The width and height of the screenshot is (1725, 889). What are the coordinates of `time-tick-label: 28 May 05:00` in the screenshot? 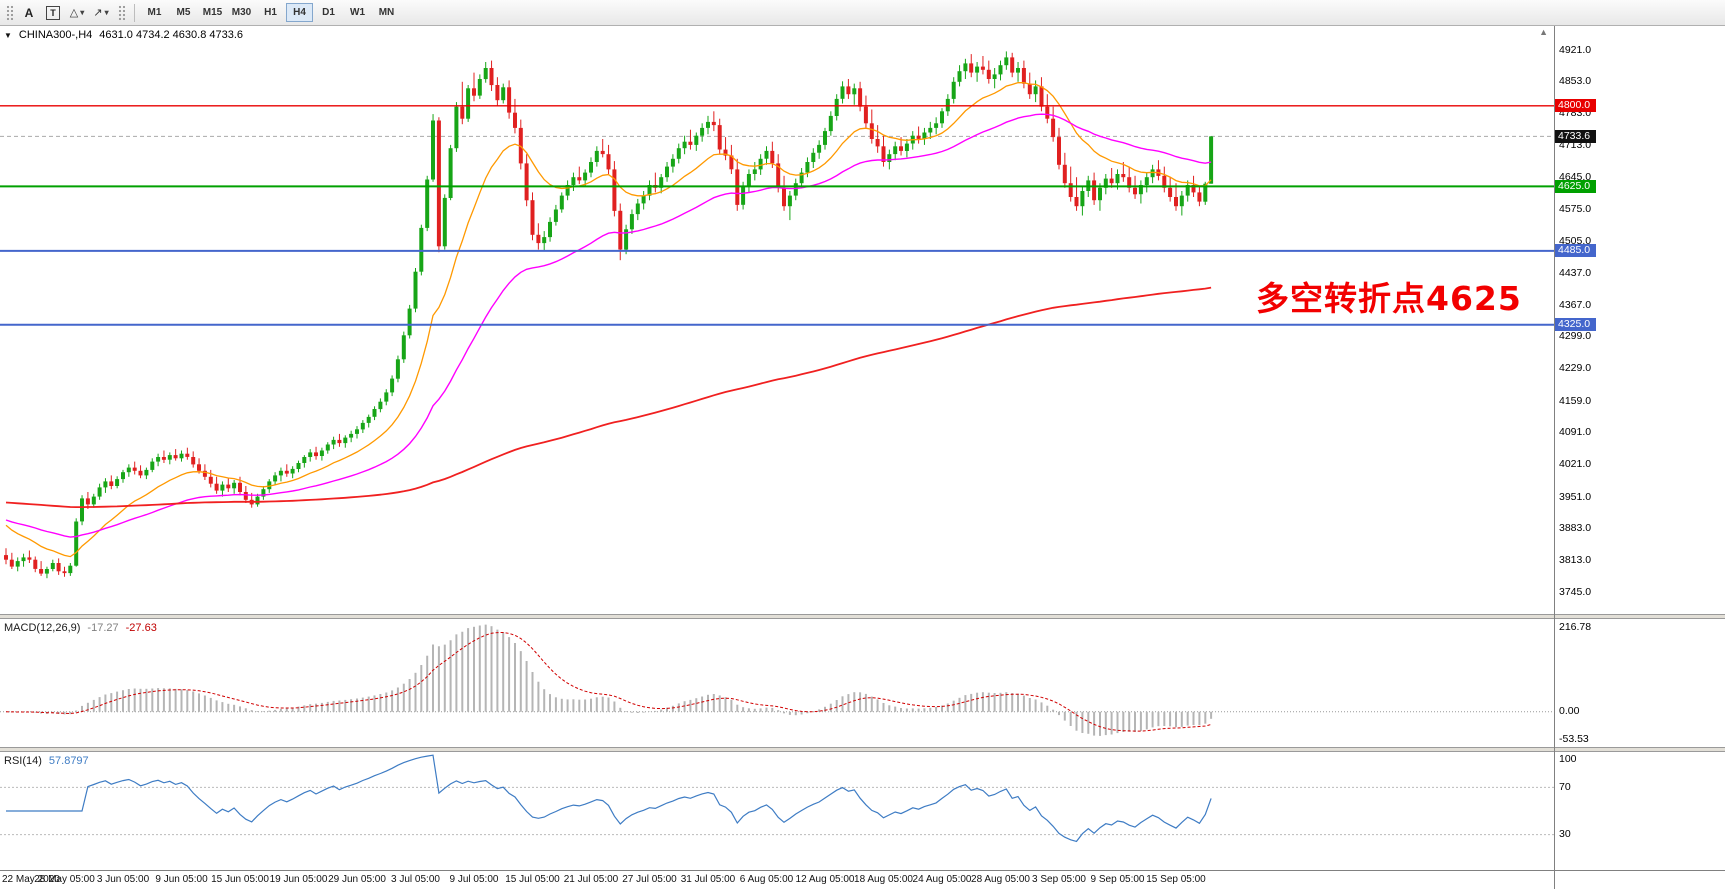 It's located at (64, 879).